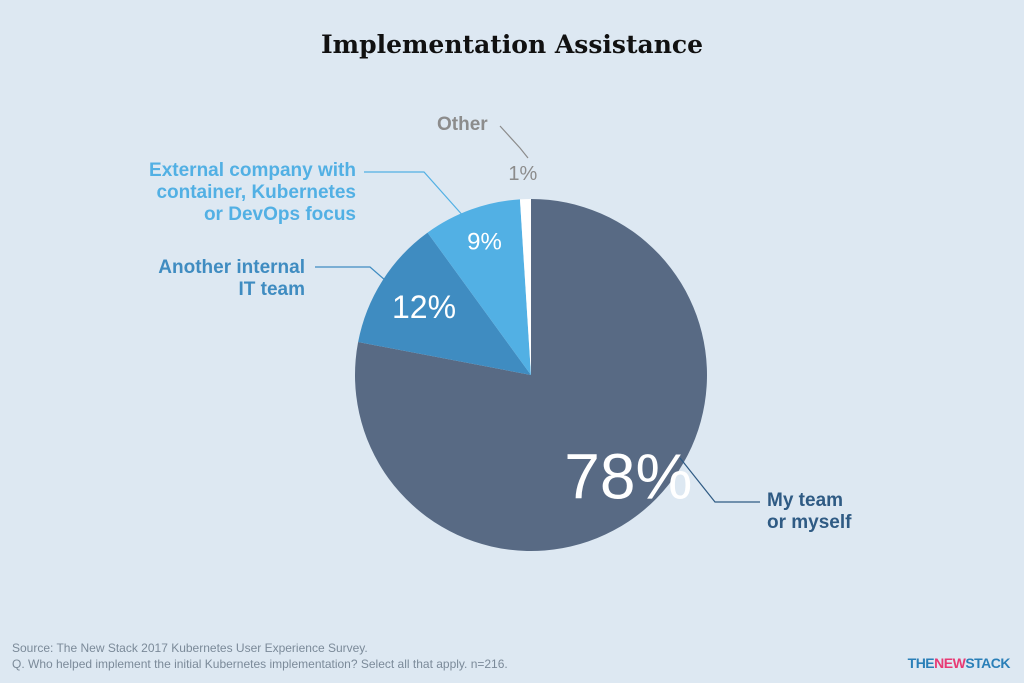  I want to click on pie-pct-label-1: 12%, so click(424, 307).